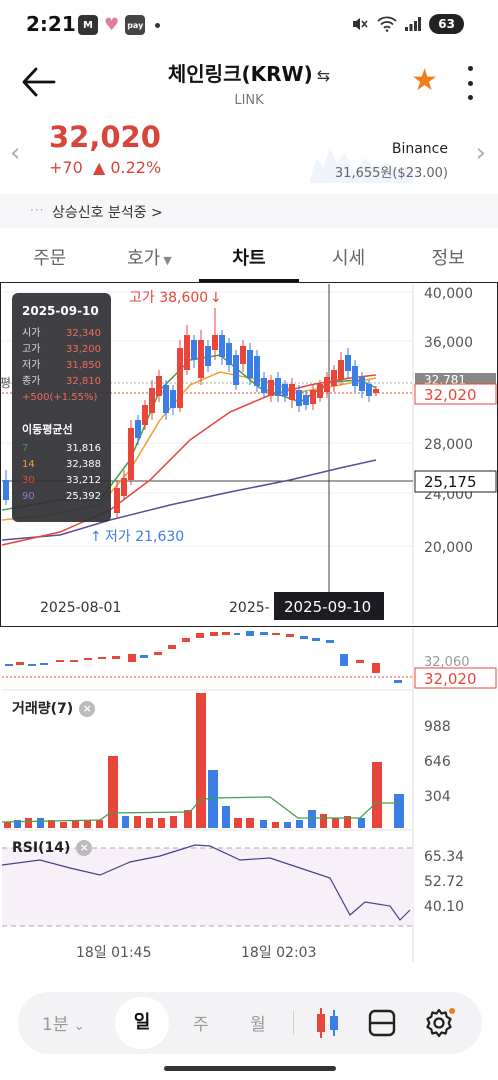  What do you see at coordinates (189, 500) in the screenshot?
I see `ma90-line` at bounding box center [189, 500].